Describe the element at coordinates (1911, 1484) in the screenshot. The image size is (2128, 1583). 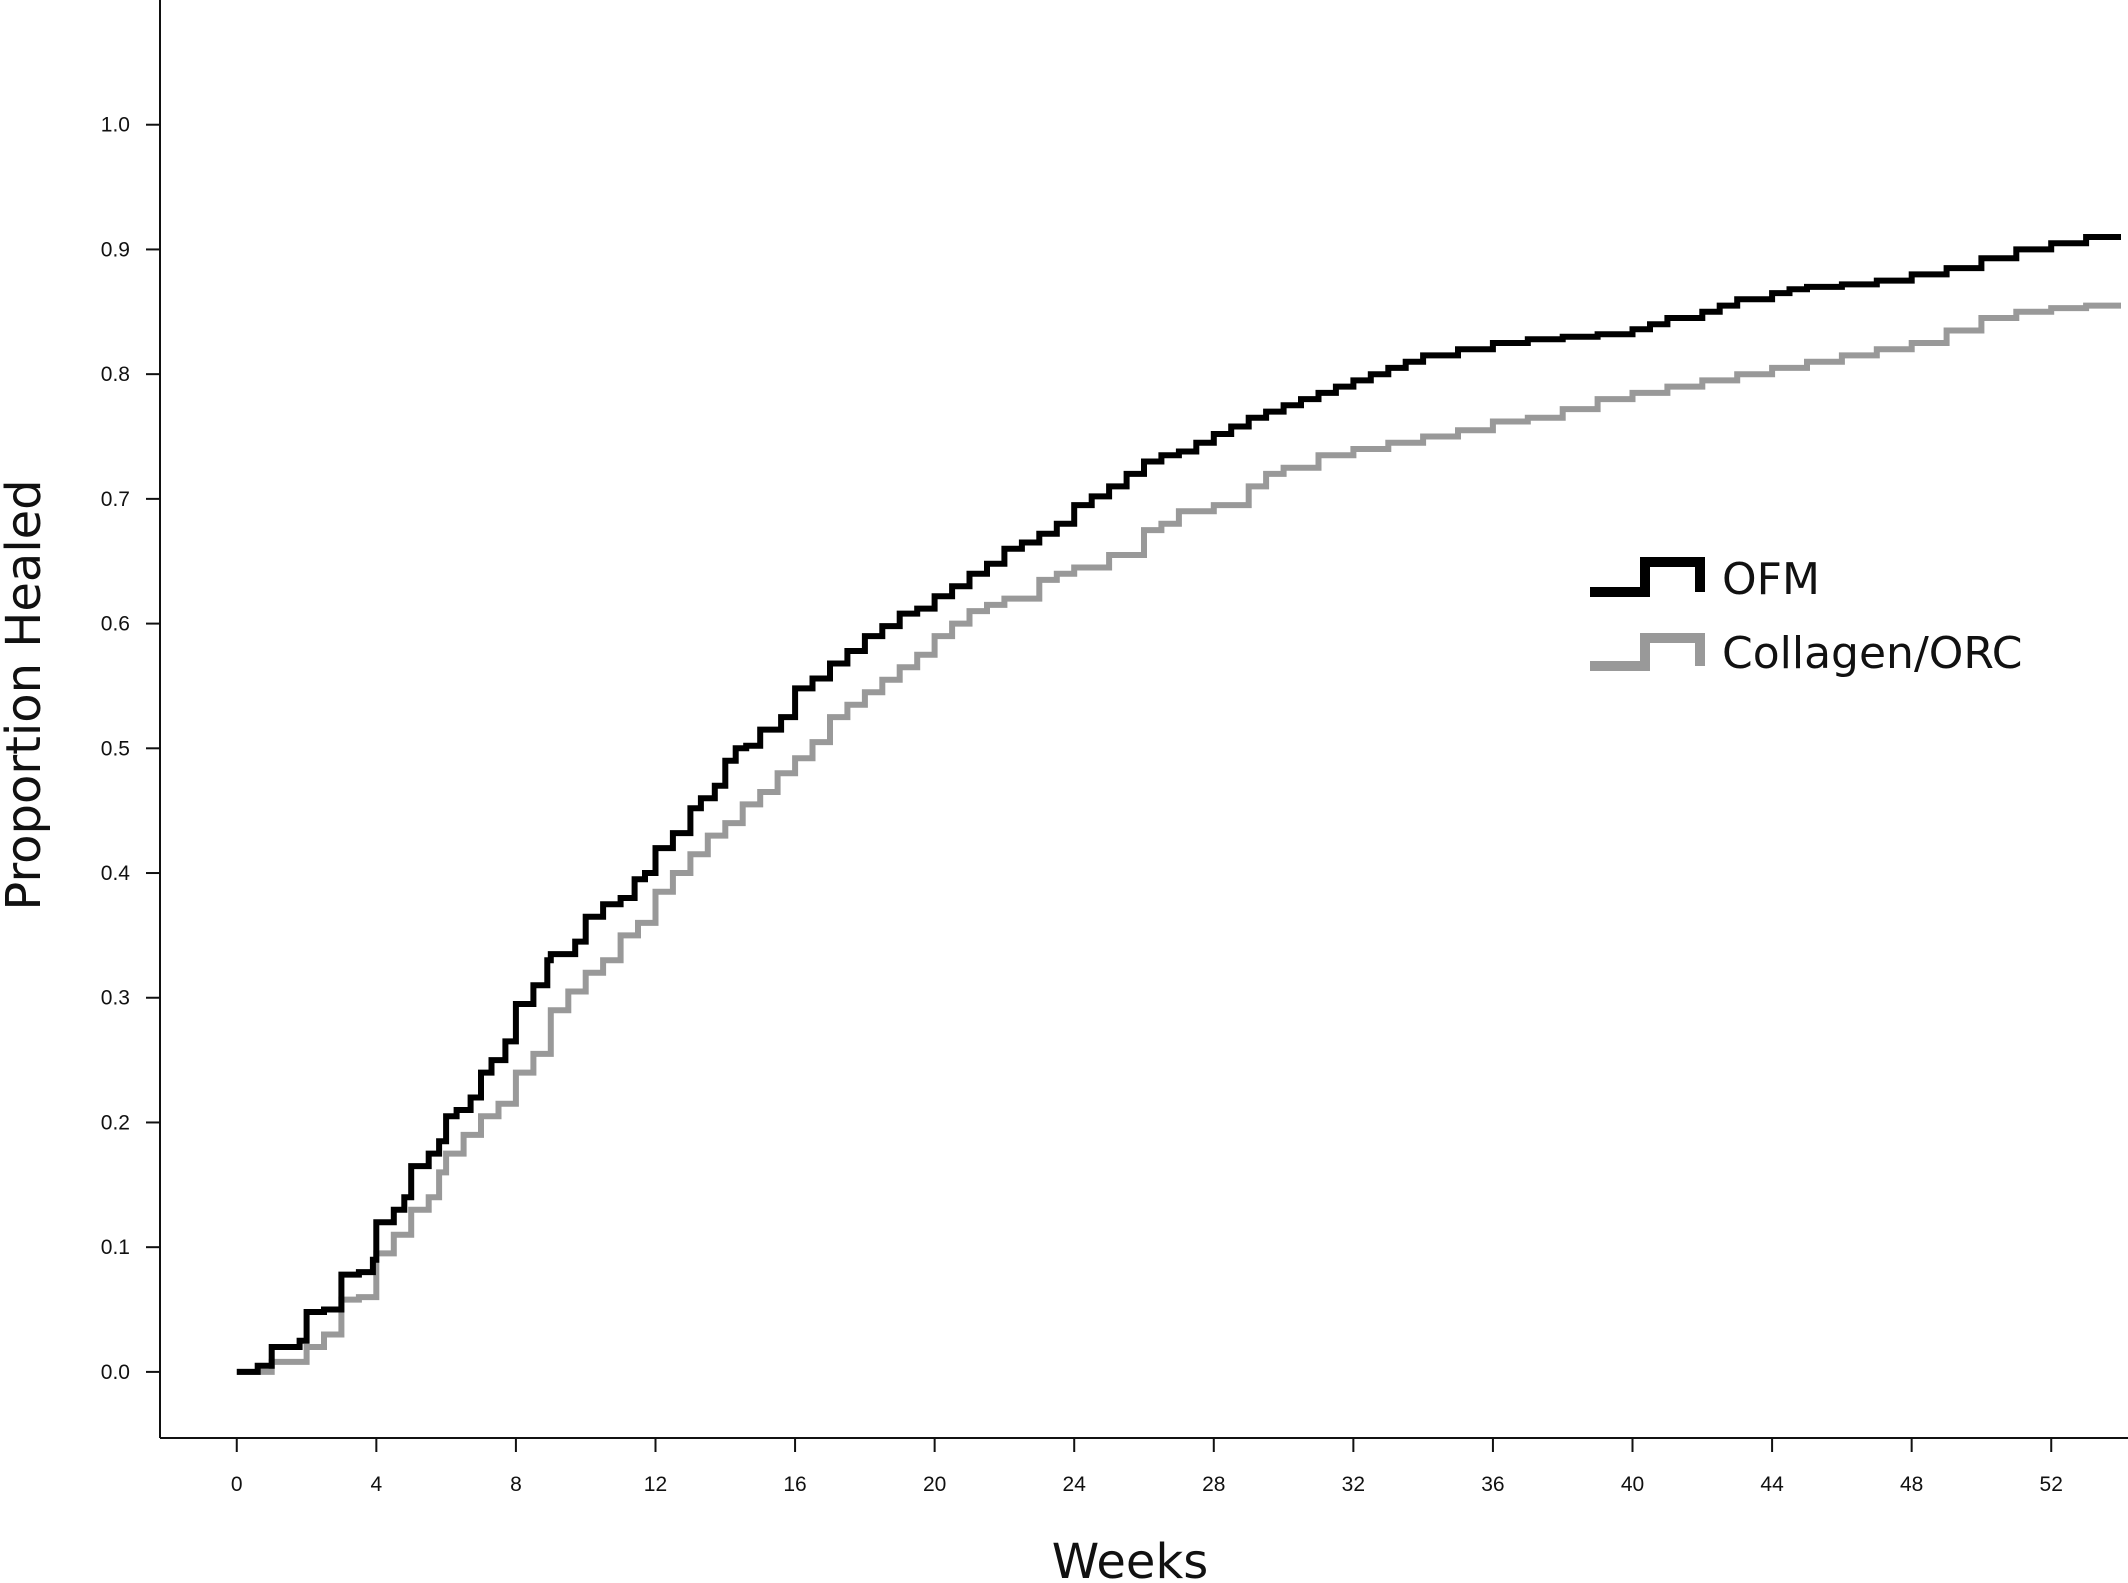
I see `x-tick-label: 48` at that location.